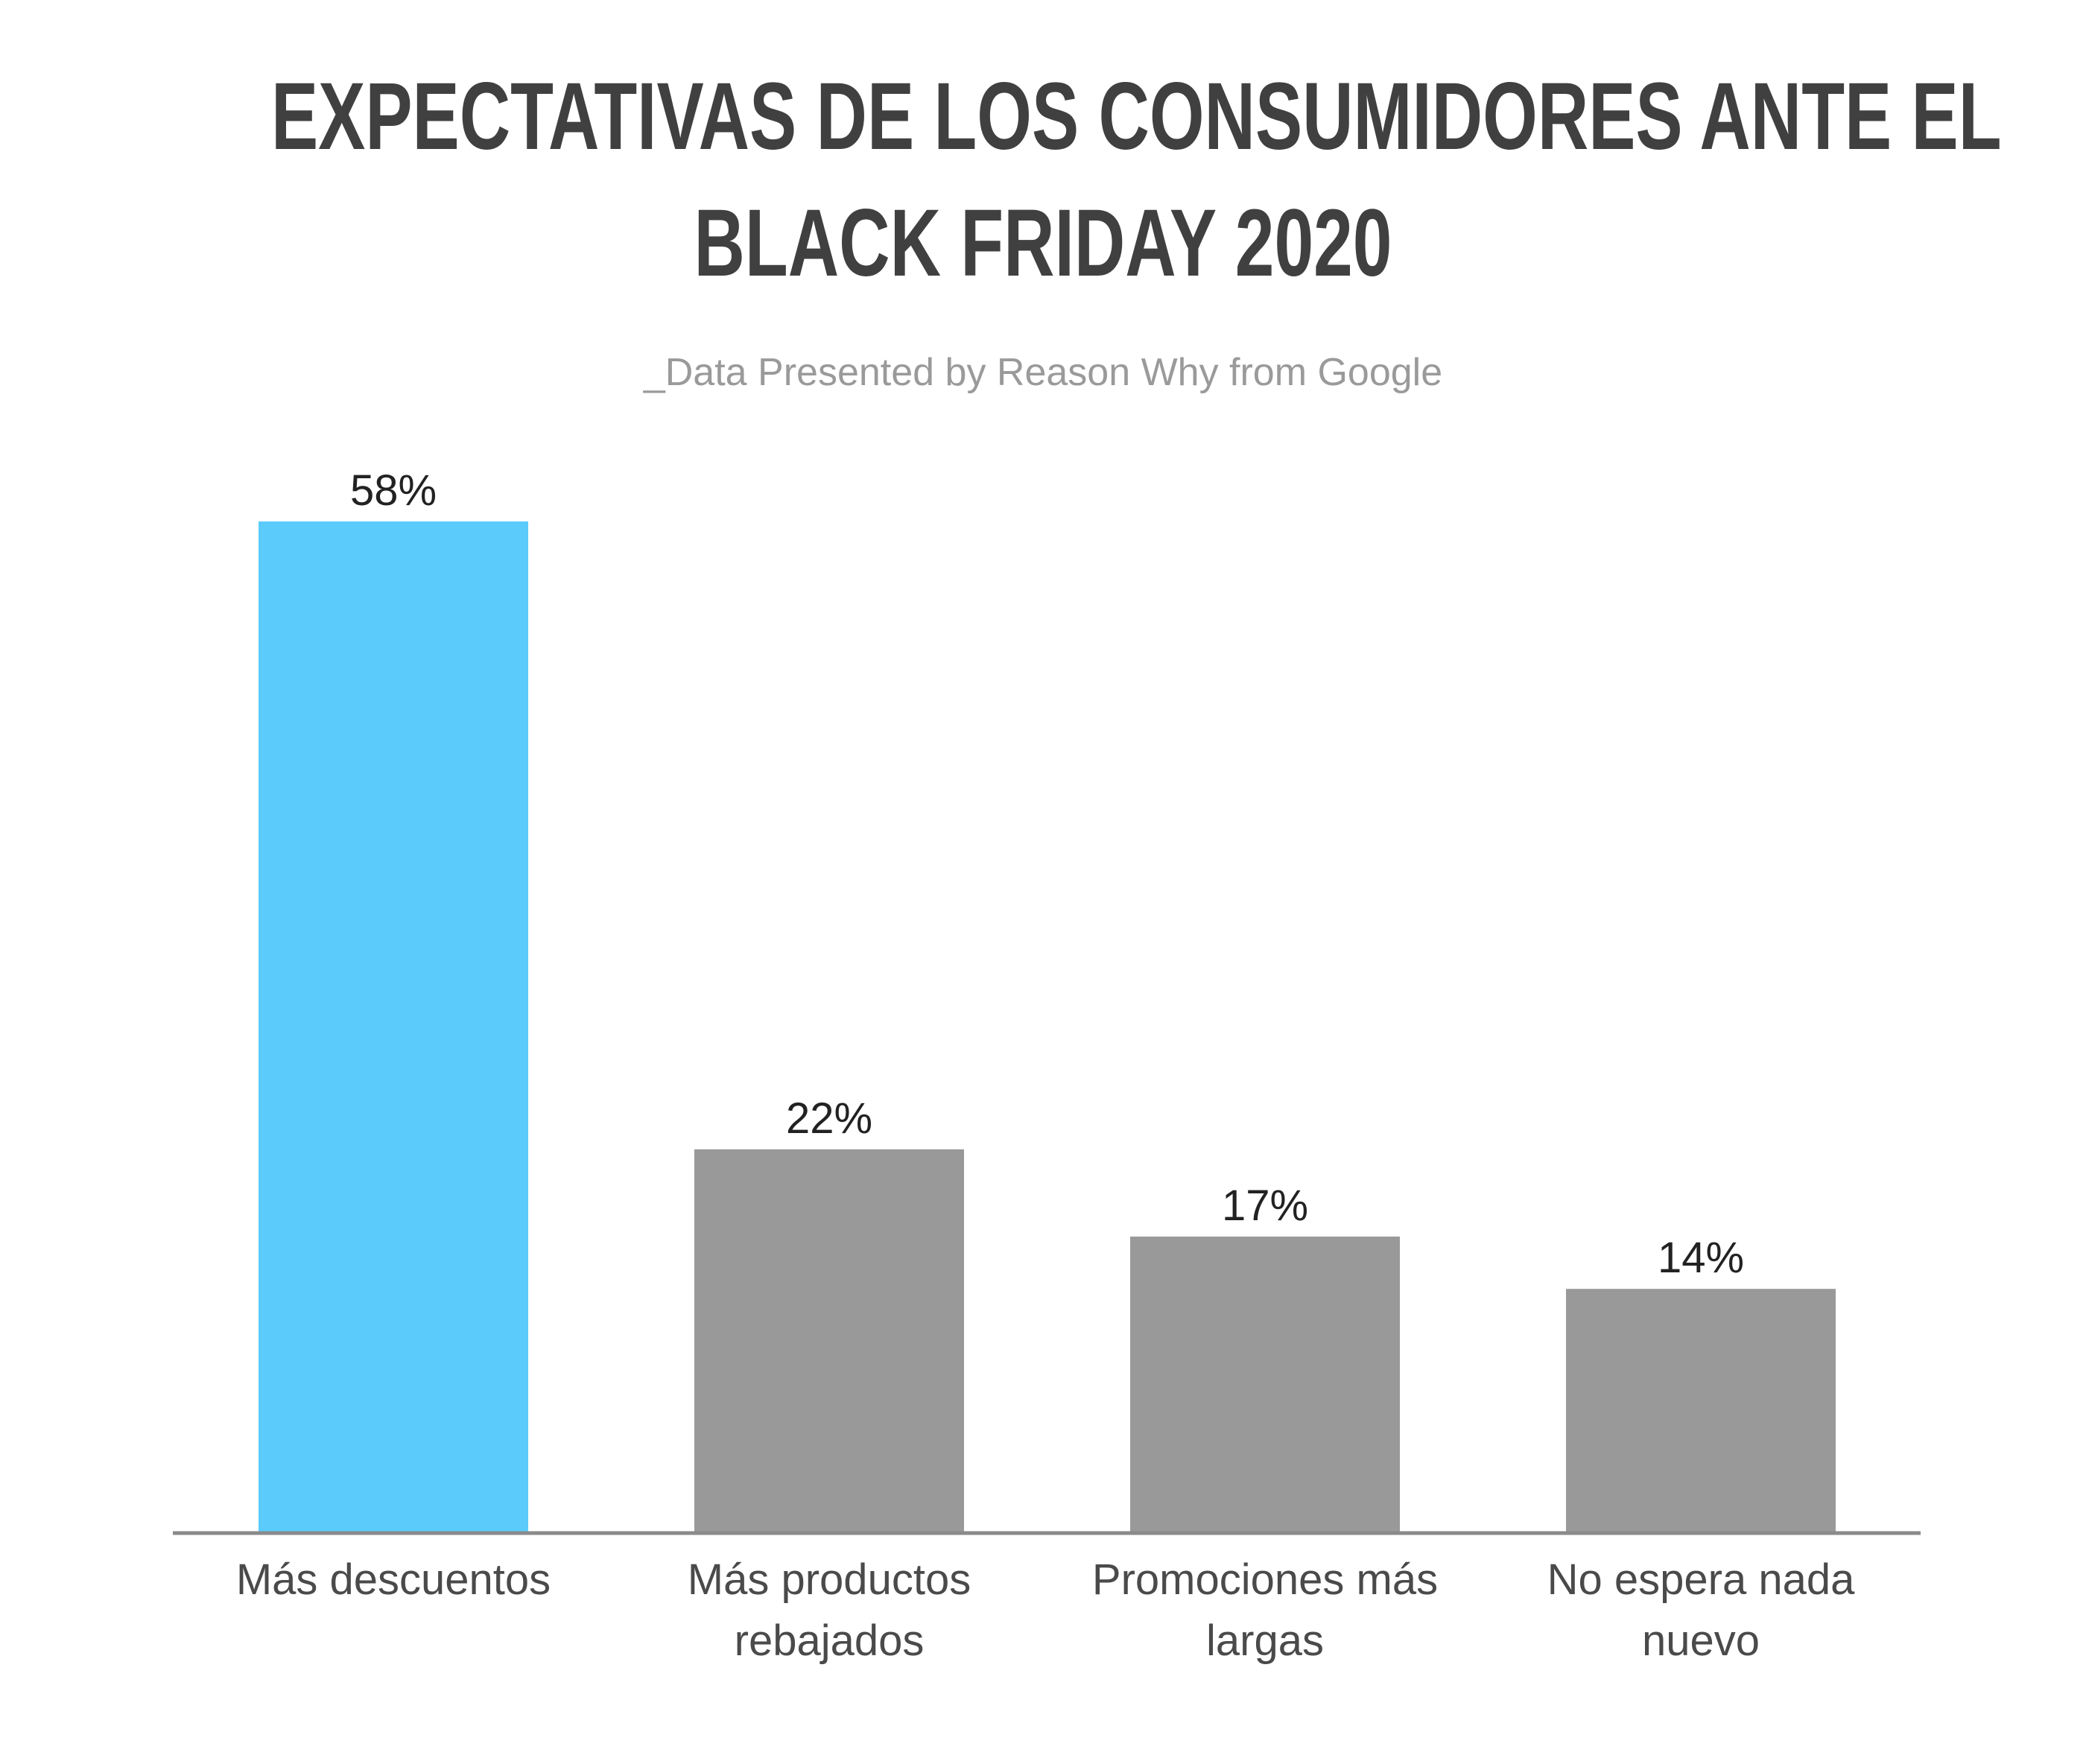  I want to click on data-label-3: 17%, so click(1265, 1206).